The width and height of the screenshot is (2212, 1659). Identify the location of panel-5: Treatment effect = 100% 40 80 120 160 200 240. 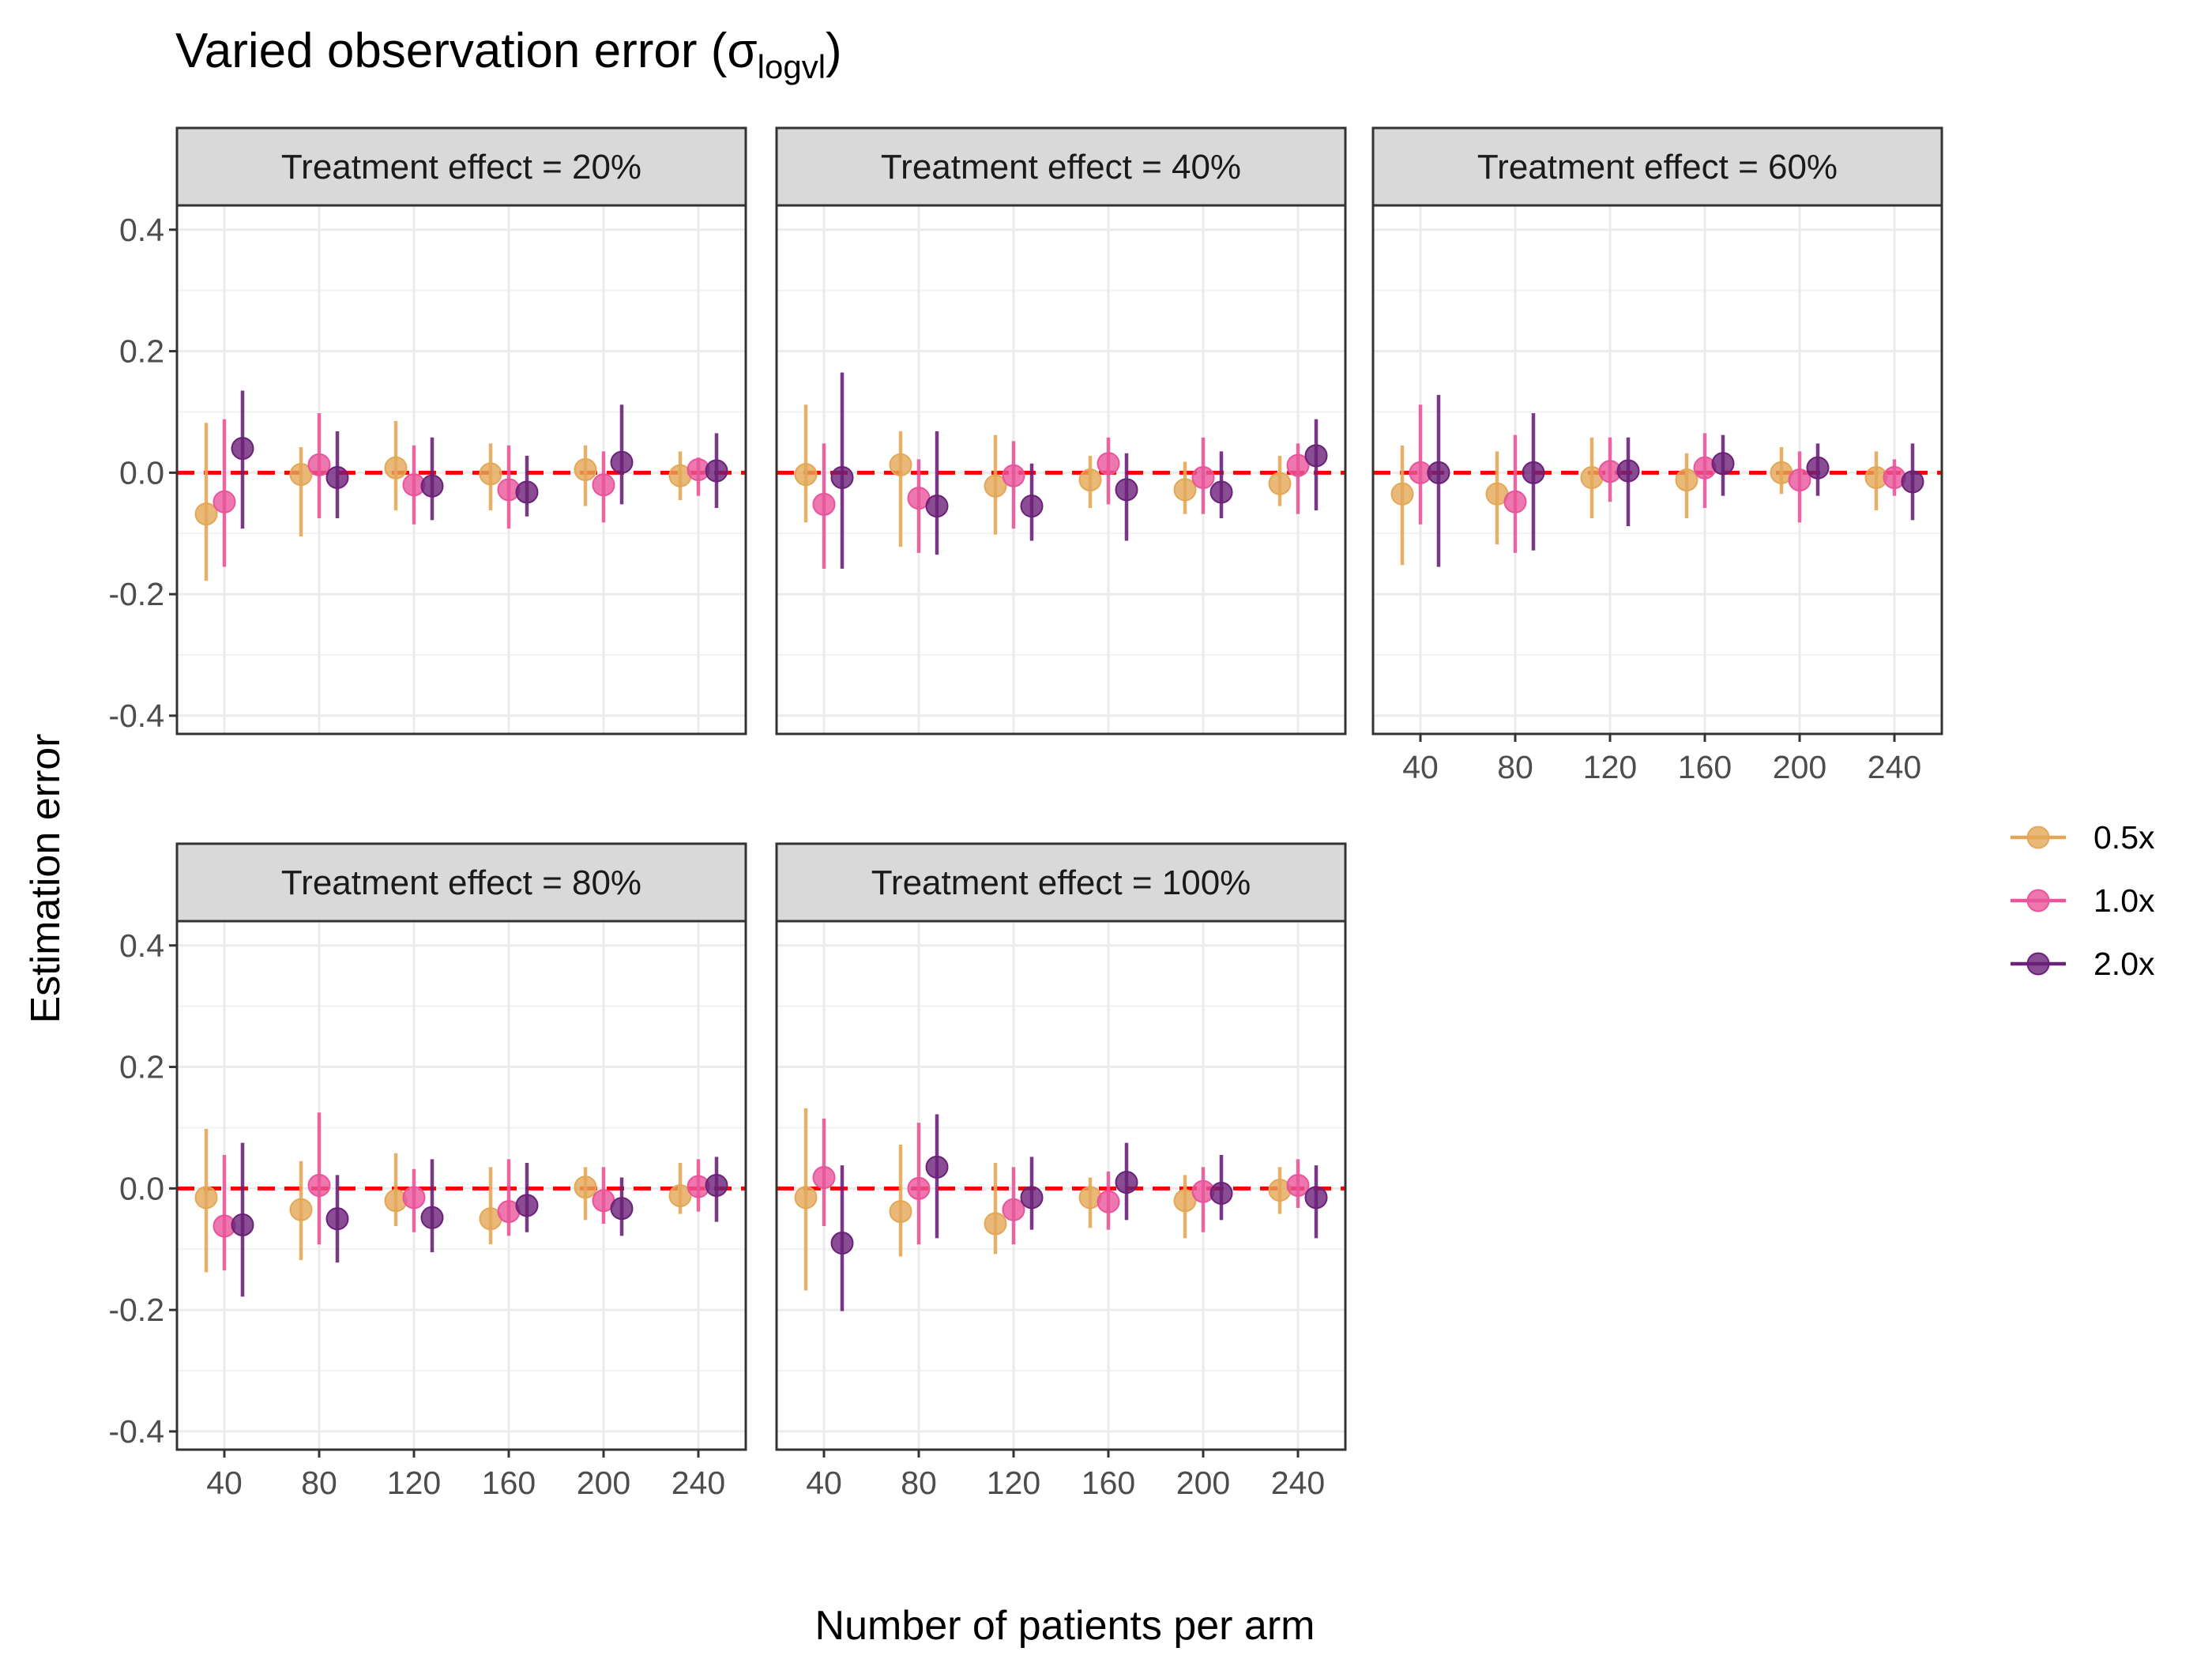
(1061, 1172).